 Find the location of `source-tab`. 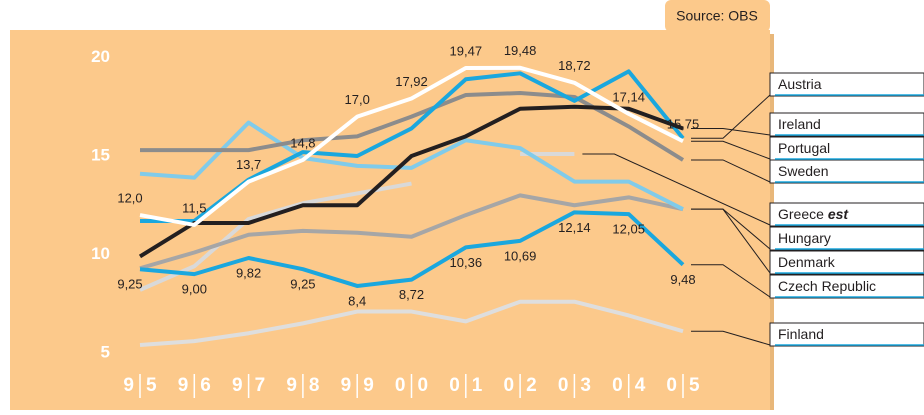

source-tab is located at coordinates (717, 16).